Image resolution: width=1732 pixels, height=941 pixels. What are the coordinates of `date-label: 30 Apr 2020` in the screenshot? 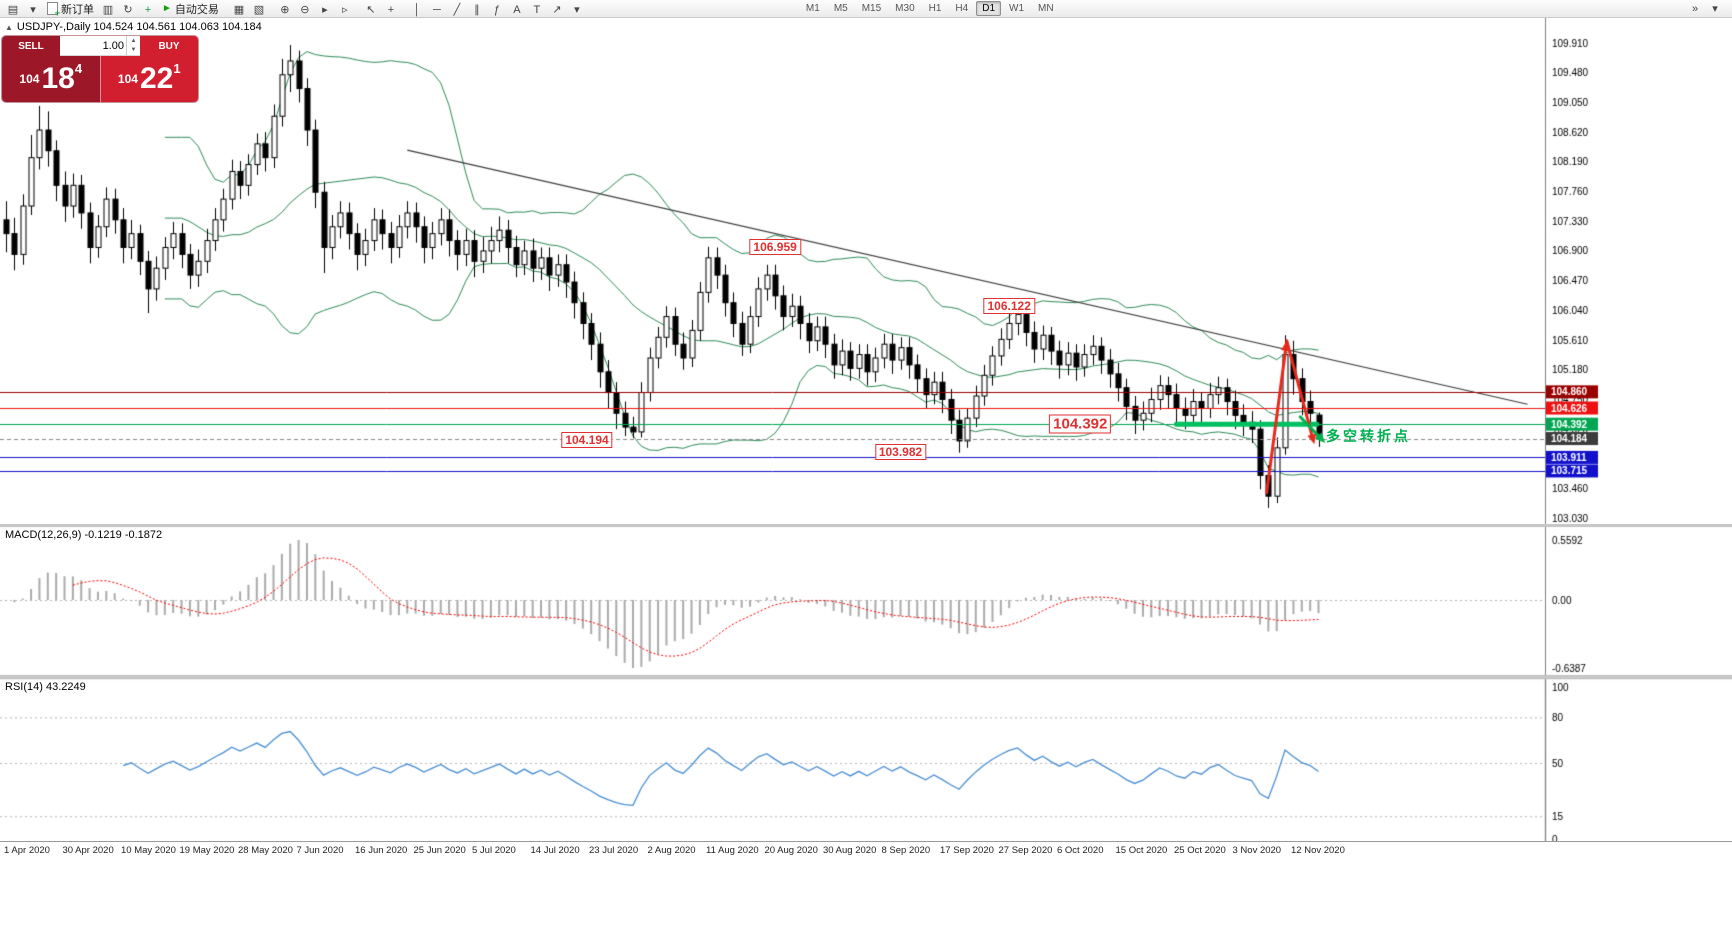 It's located at (88, 850).